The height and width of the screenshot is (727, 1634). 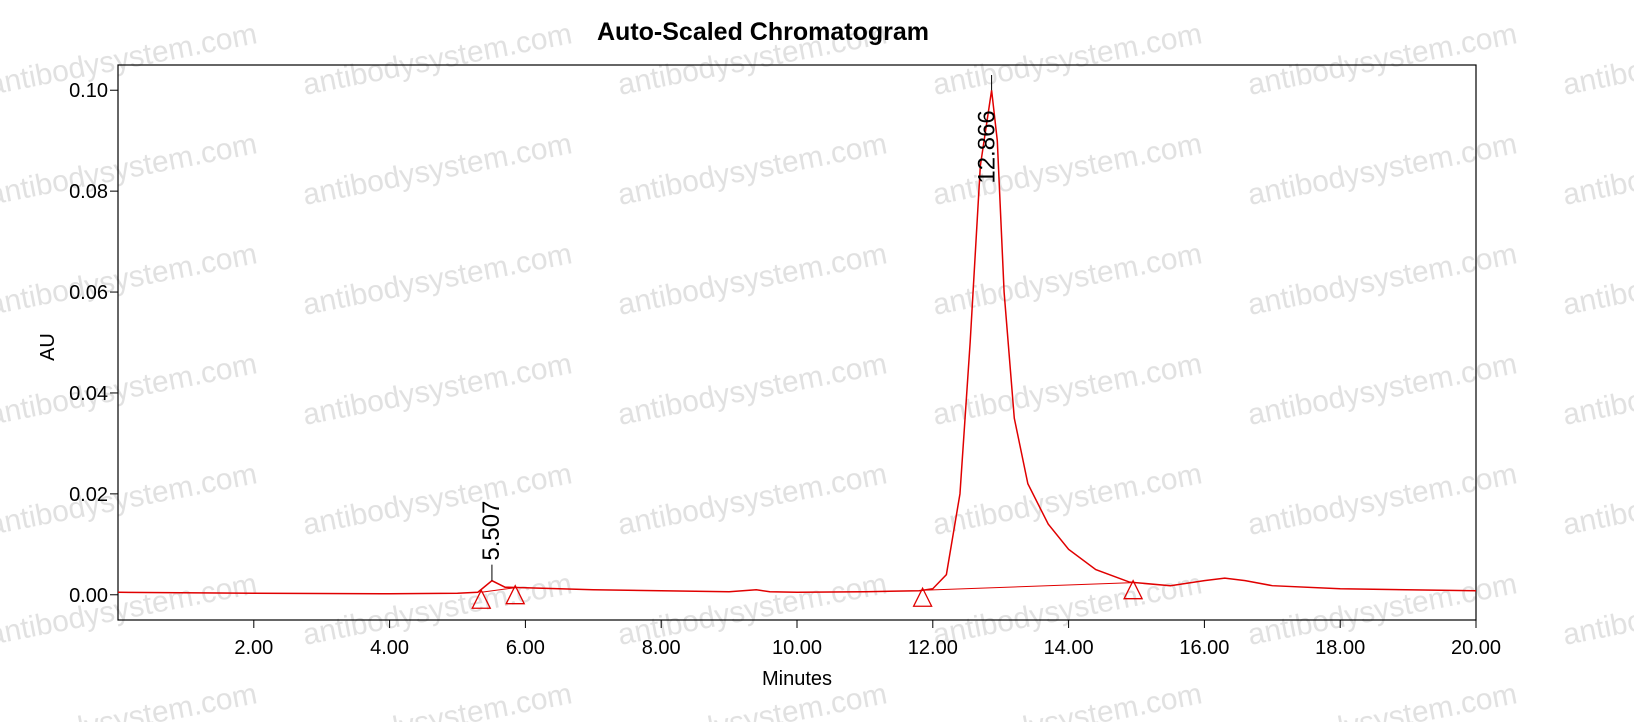 I want to click on y-tick-label: 0.08, so click(x=88, y=192).